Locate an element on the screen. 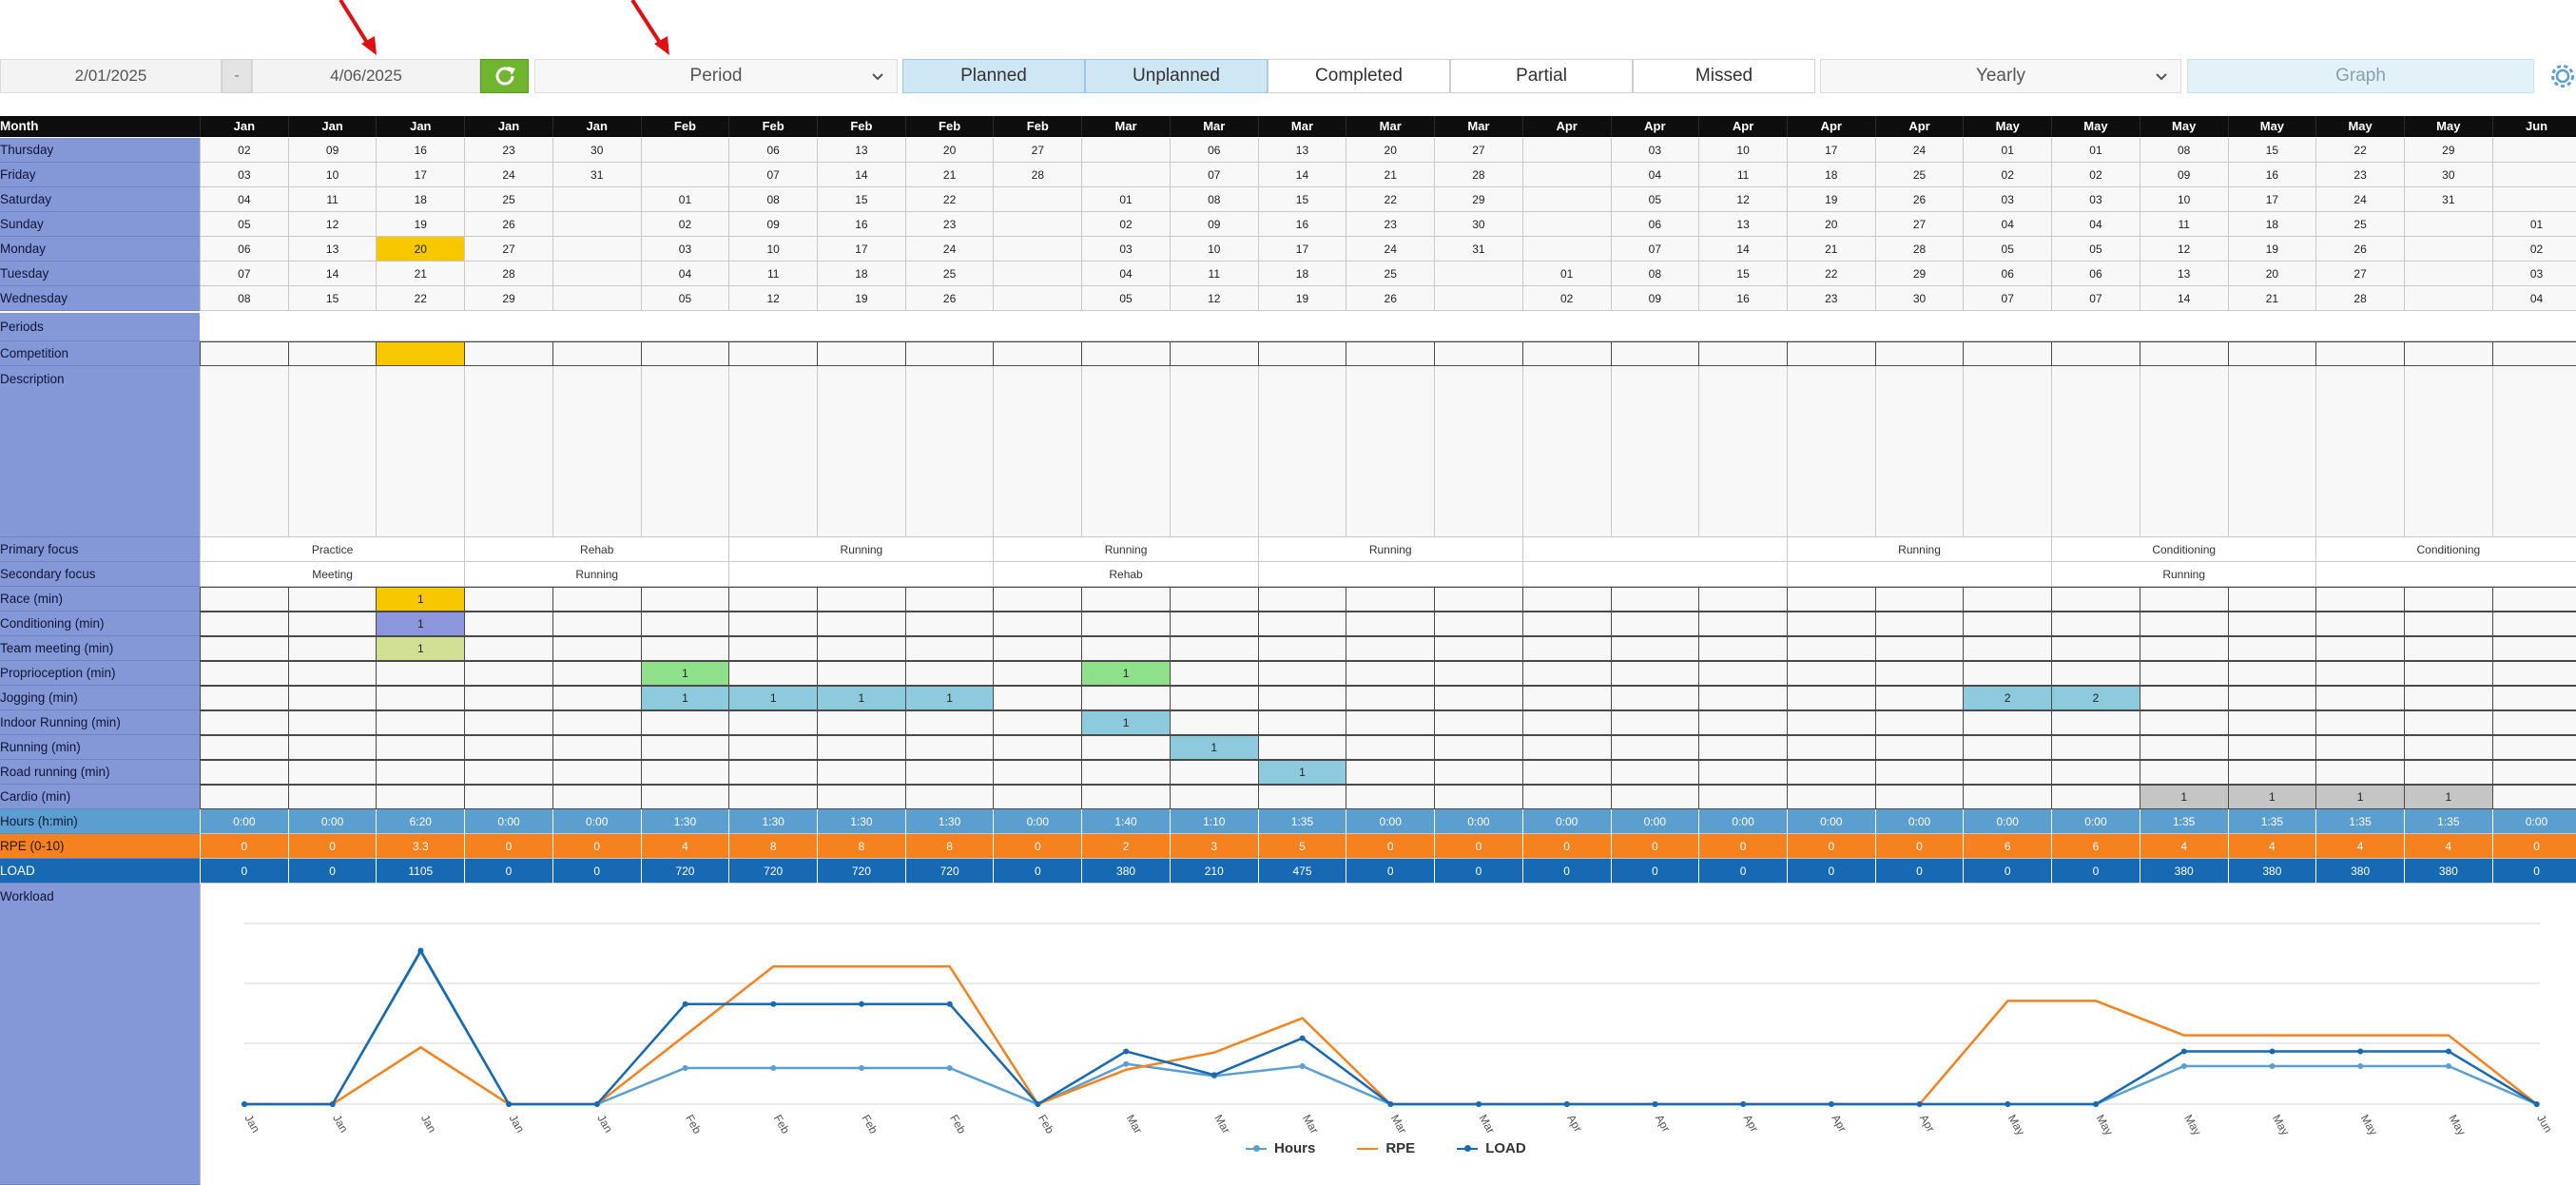  secondary-focus-cell: Running is located at coordinates (596, 574).